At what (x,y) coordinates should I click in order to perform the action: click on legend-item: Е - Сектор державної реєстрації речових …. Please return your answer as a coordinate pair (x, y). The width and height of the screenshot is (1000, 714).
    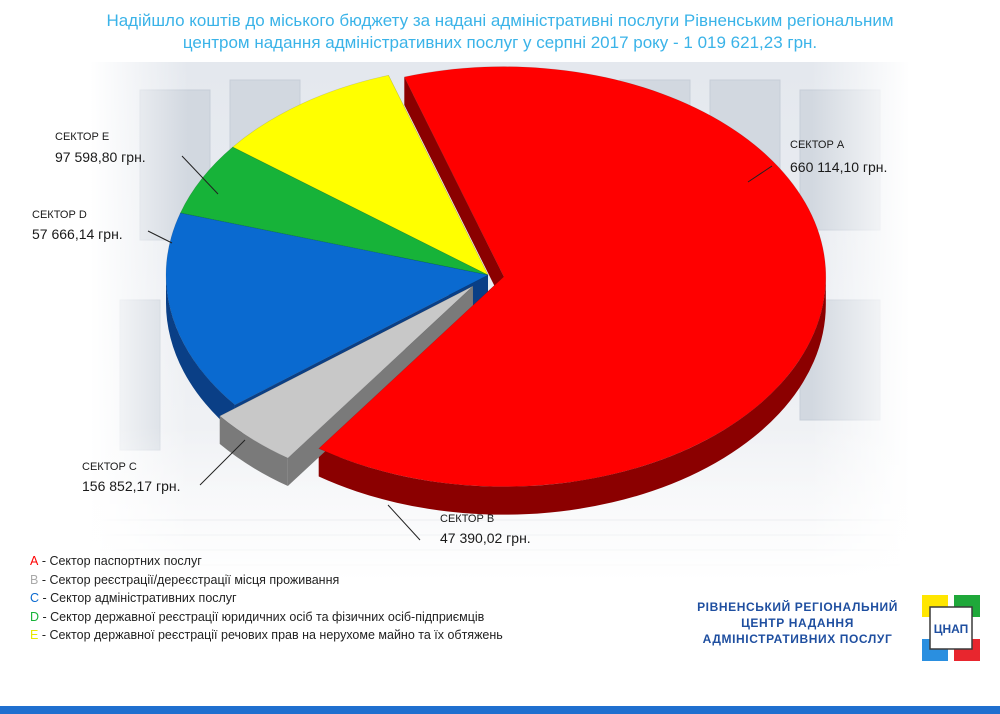
    Looking at the image, I should click on (266, 635).